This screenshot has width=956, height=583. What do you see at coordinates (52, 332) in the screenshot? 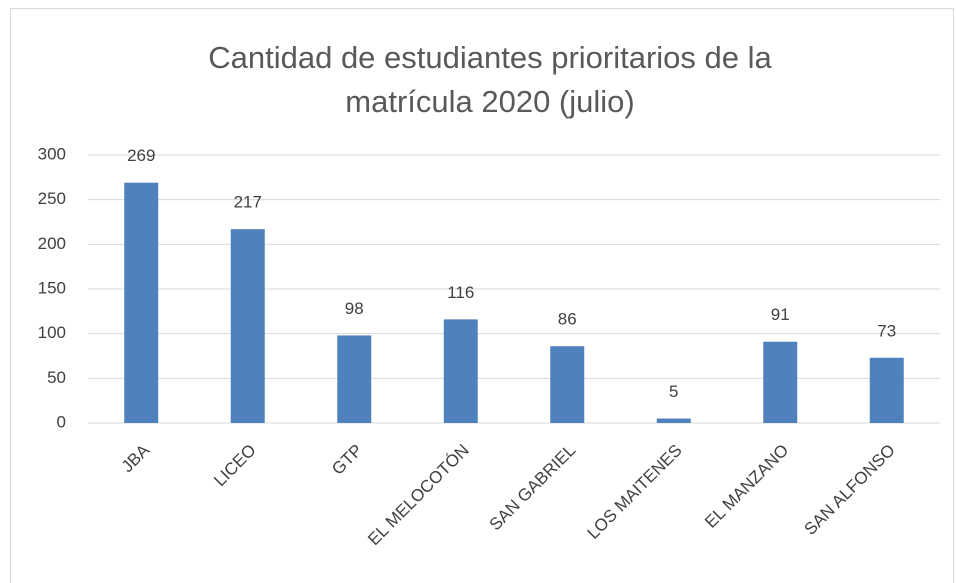
I see `y-tick-label: 100` at bounding box center [52, 332].